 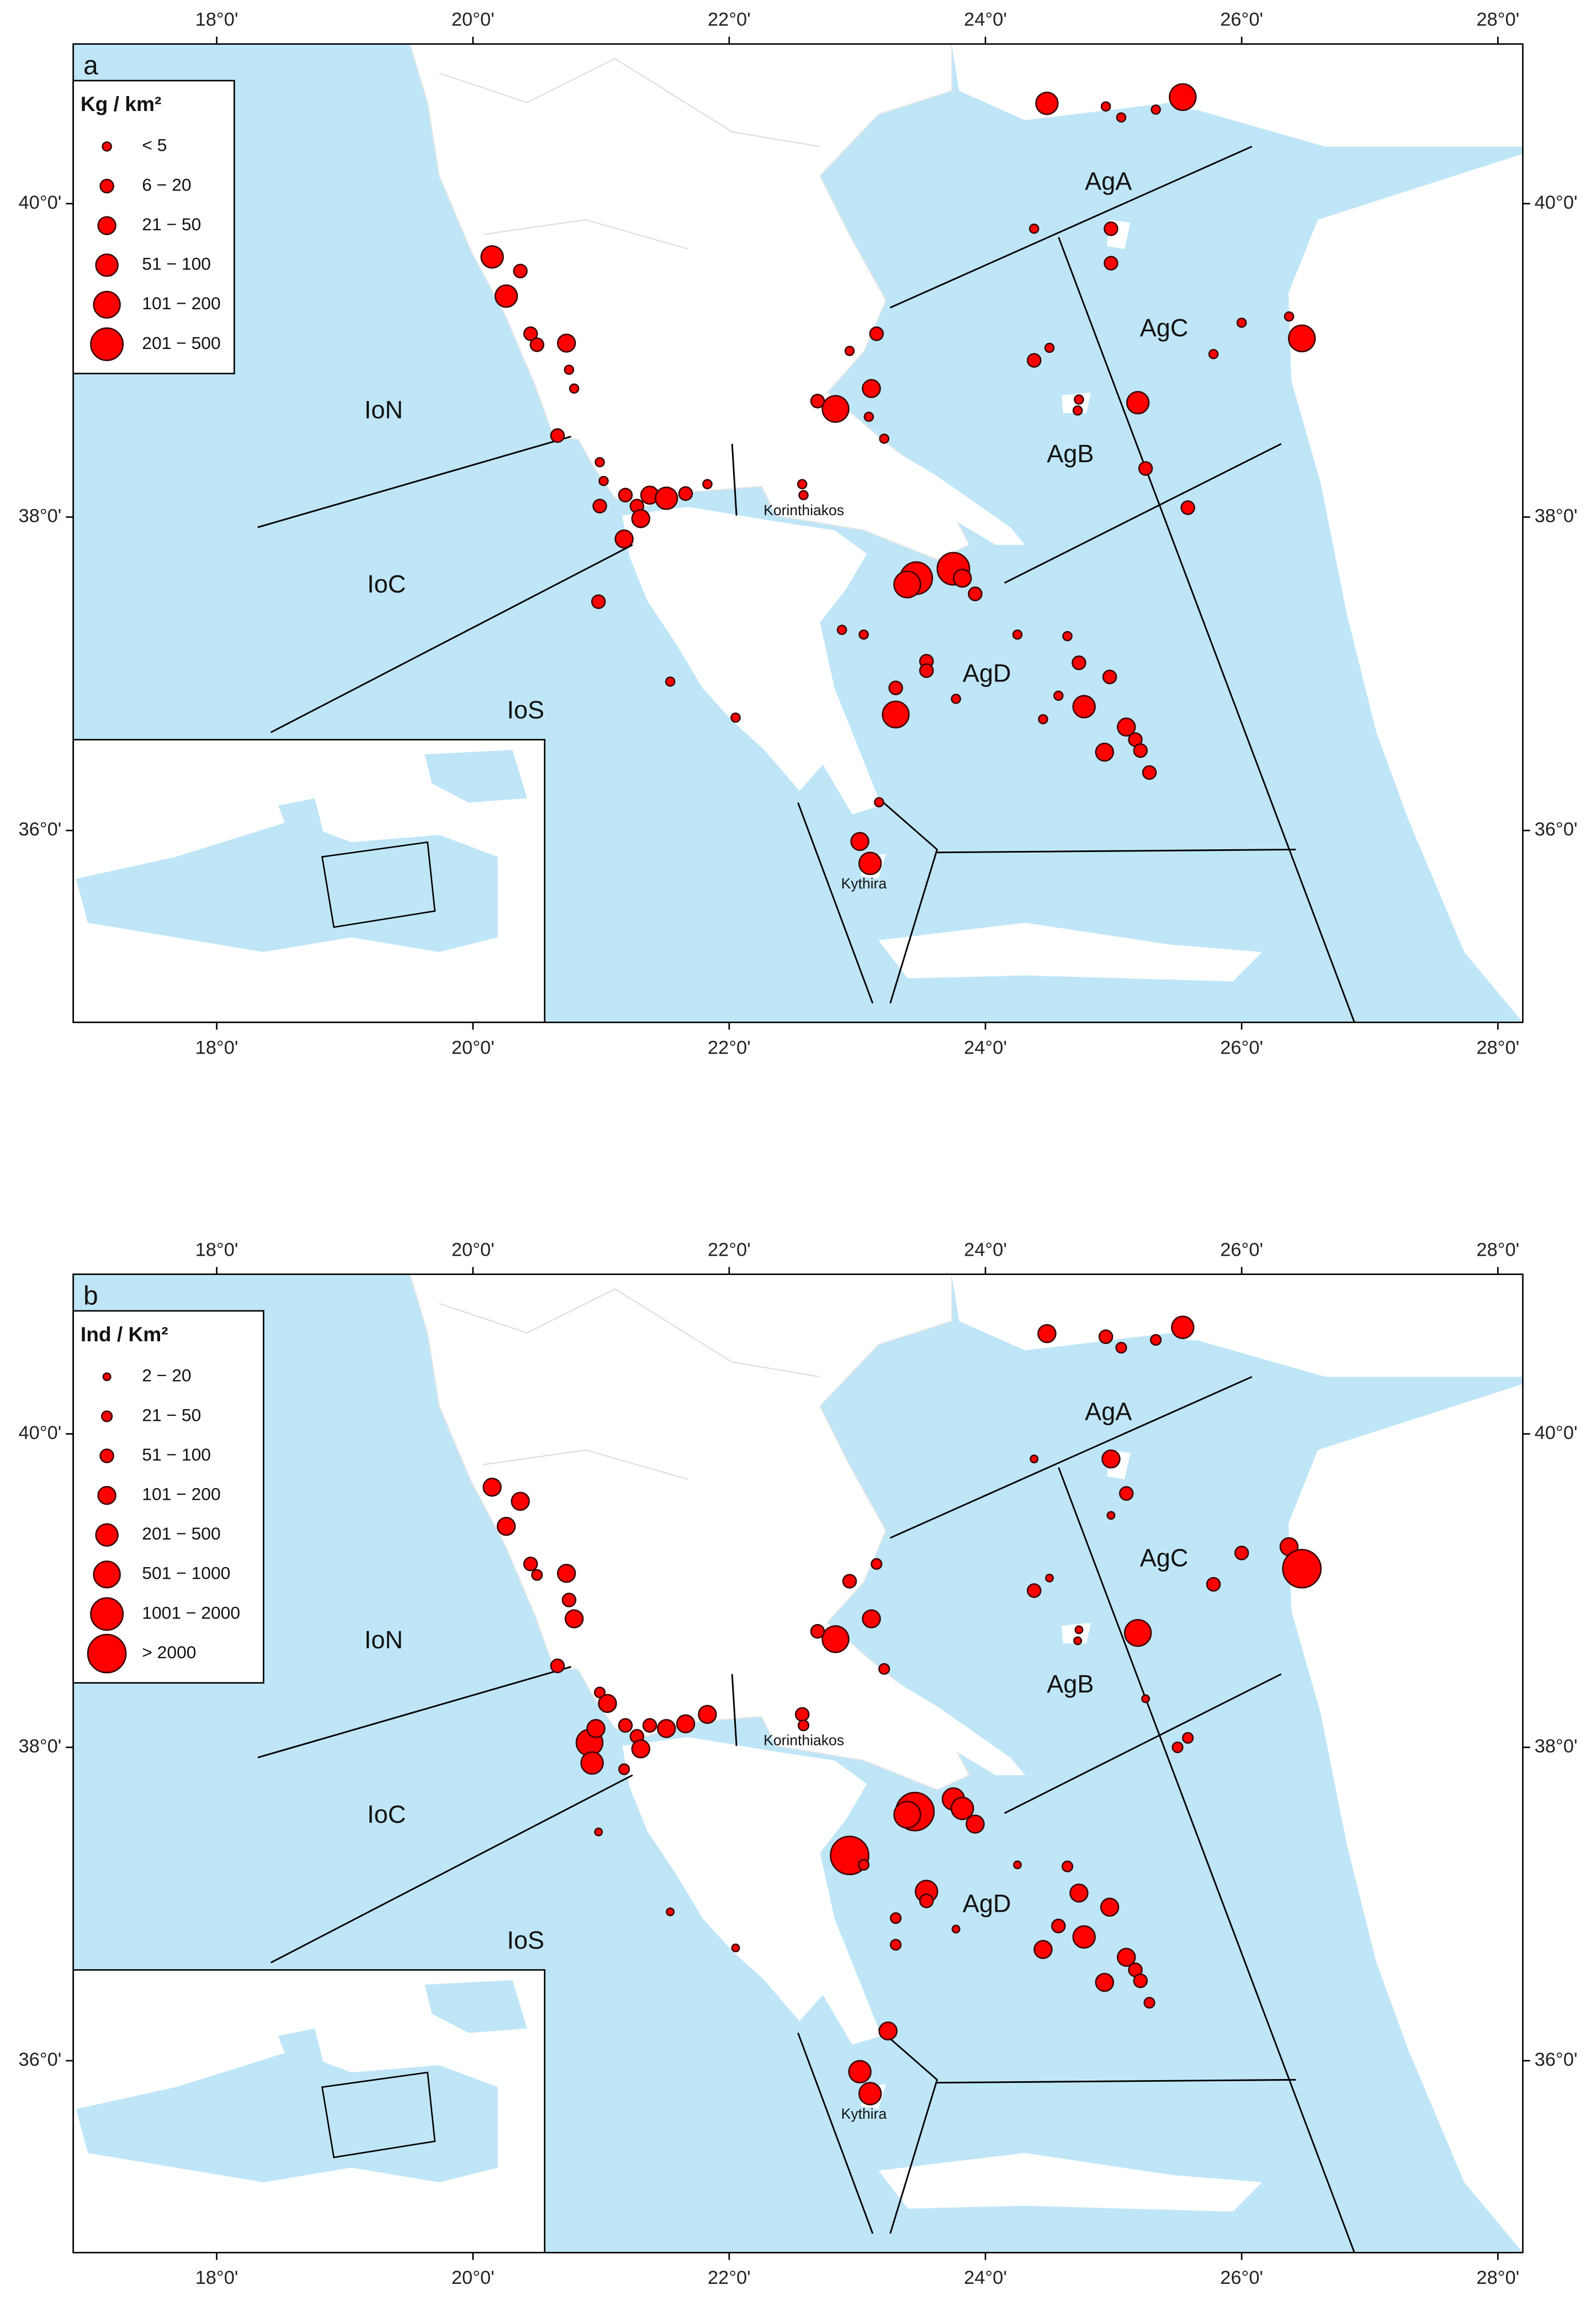 I want to click on lon-label: 28°0', so click(x=1497, y=19).